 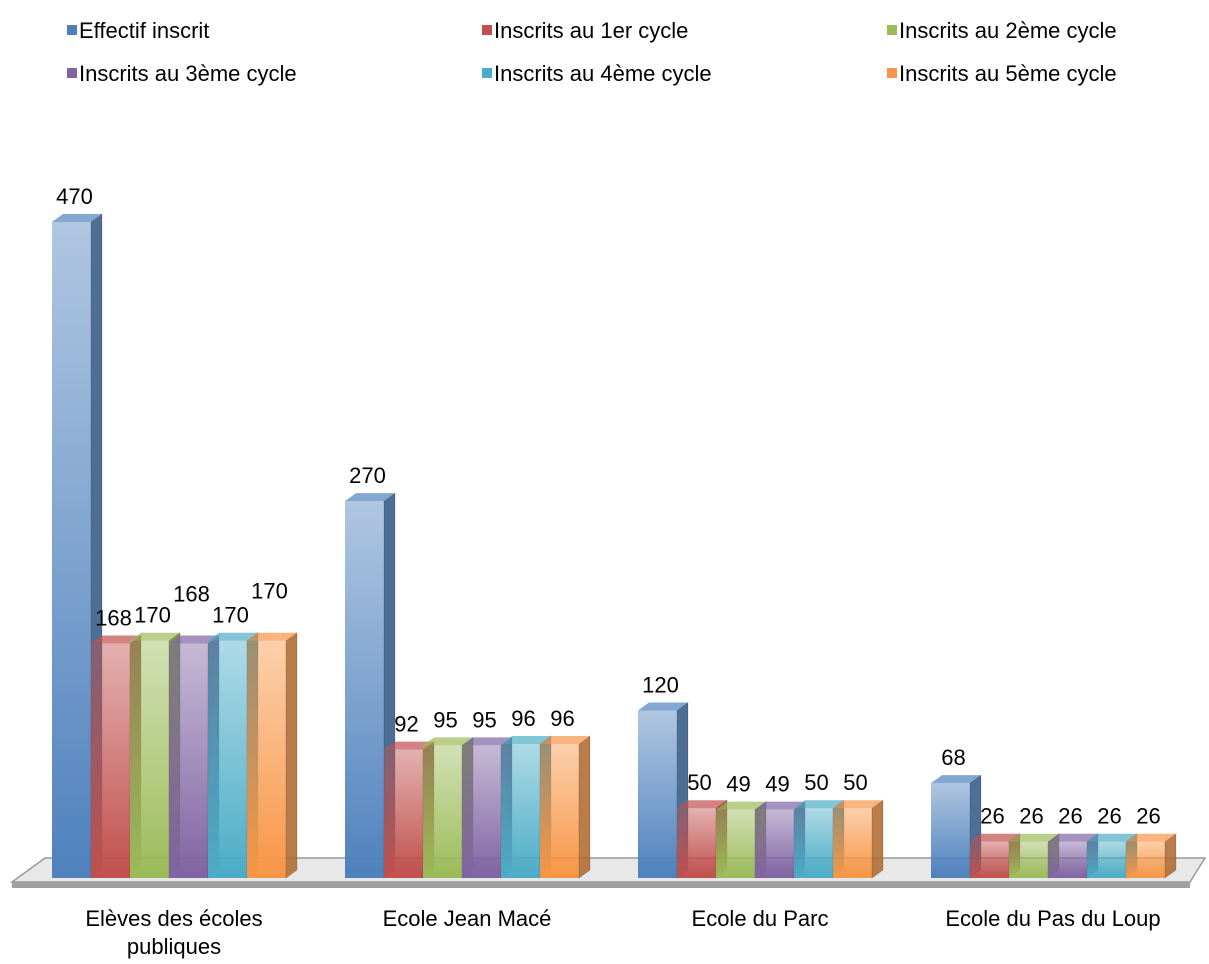 I want to click on legend-label: Effectif inscrit, so click(x=144, y=30).